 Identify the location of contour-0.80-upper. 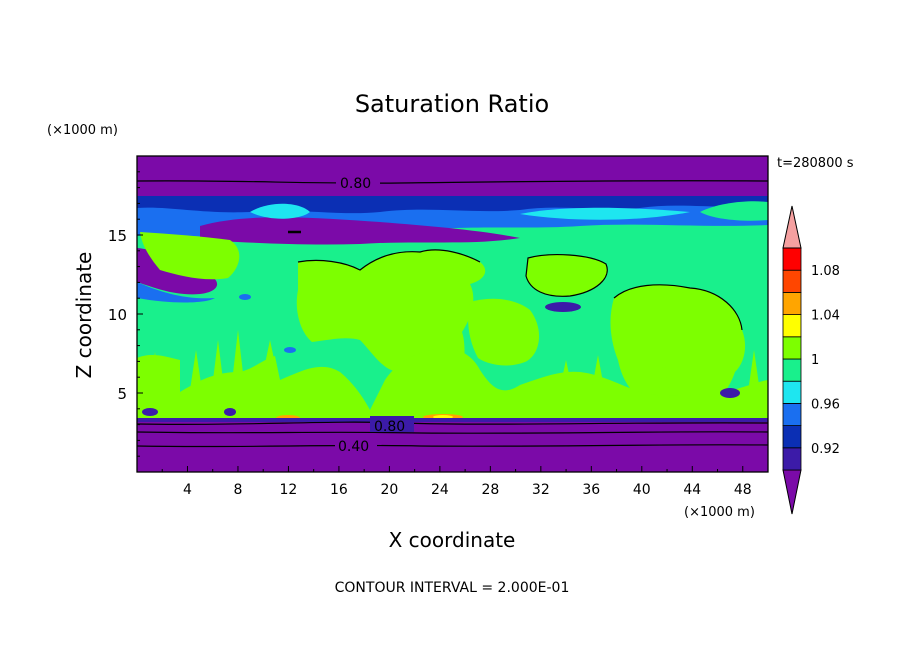
(452, 182).